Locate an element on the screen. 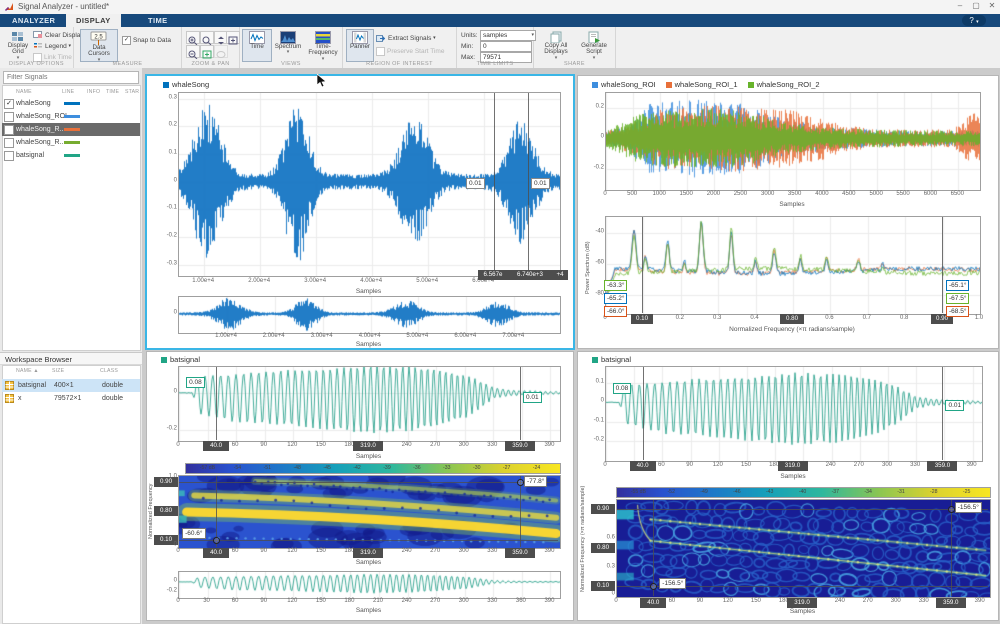  minimize-button: – is located at coordinates (960, 5).